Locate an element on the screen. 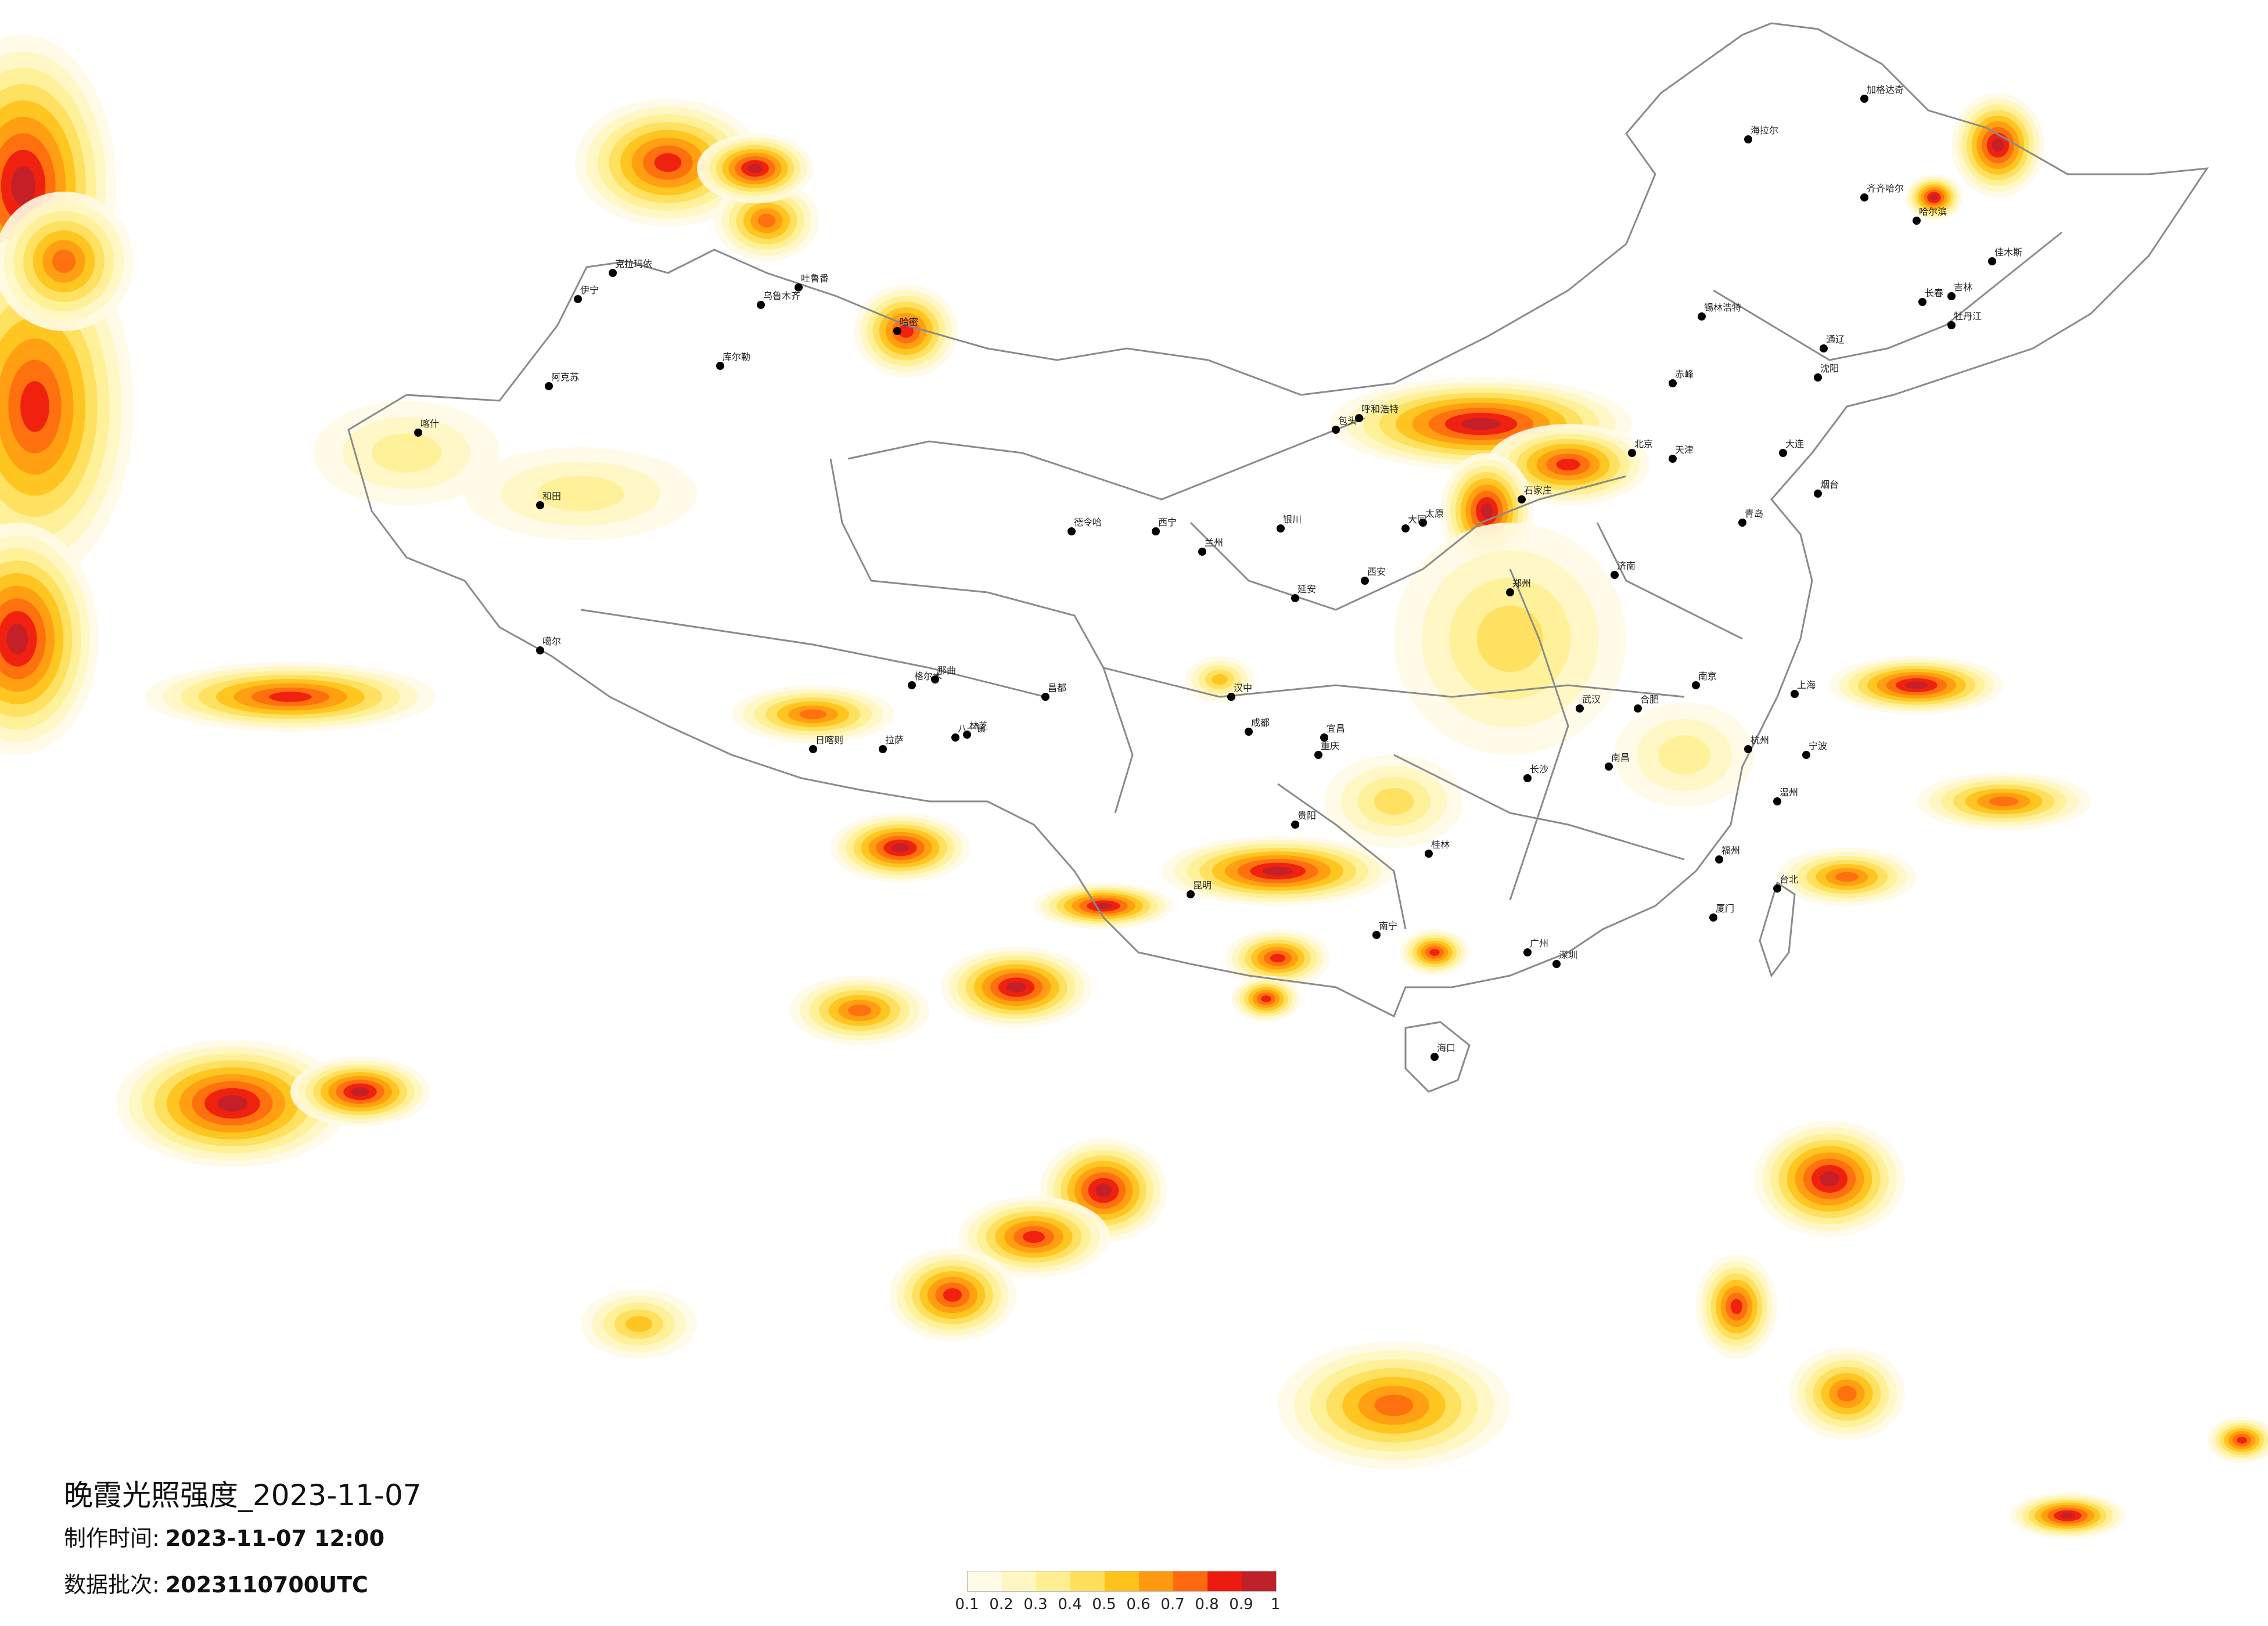  city-label: 噶尔 is located at coordinates (551, 642).